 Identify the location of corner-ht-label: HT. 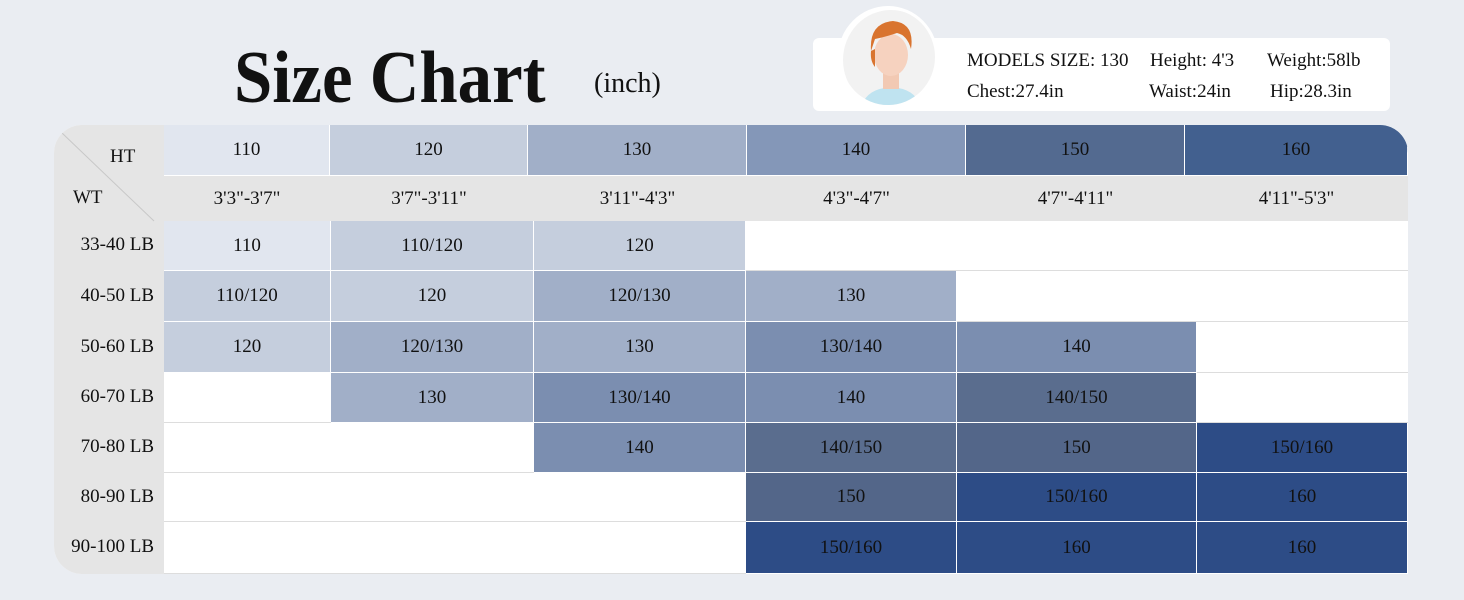
(123, 156).